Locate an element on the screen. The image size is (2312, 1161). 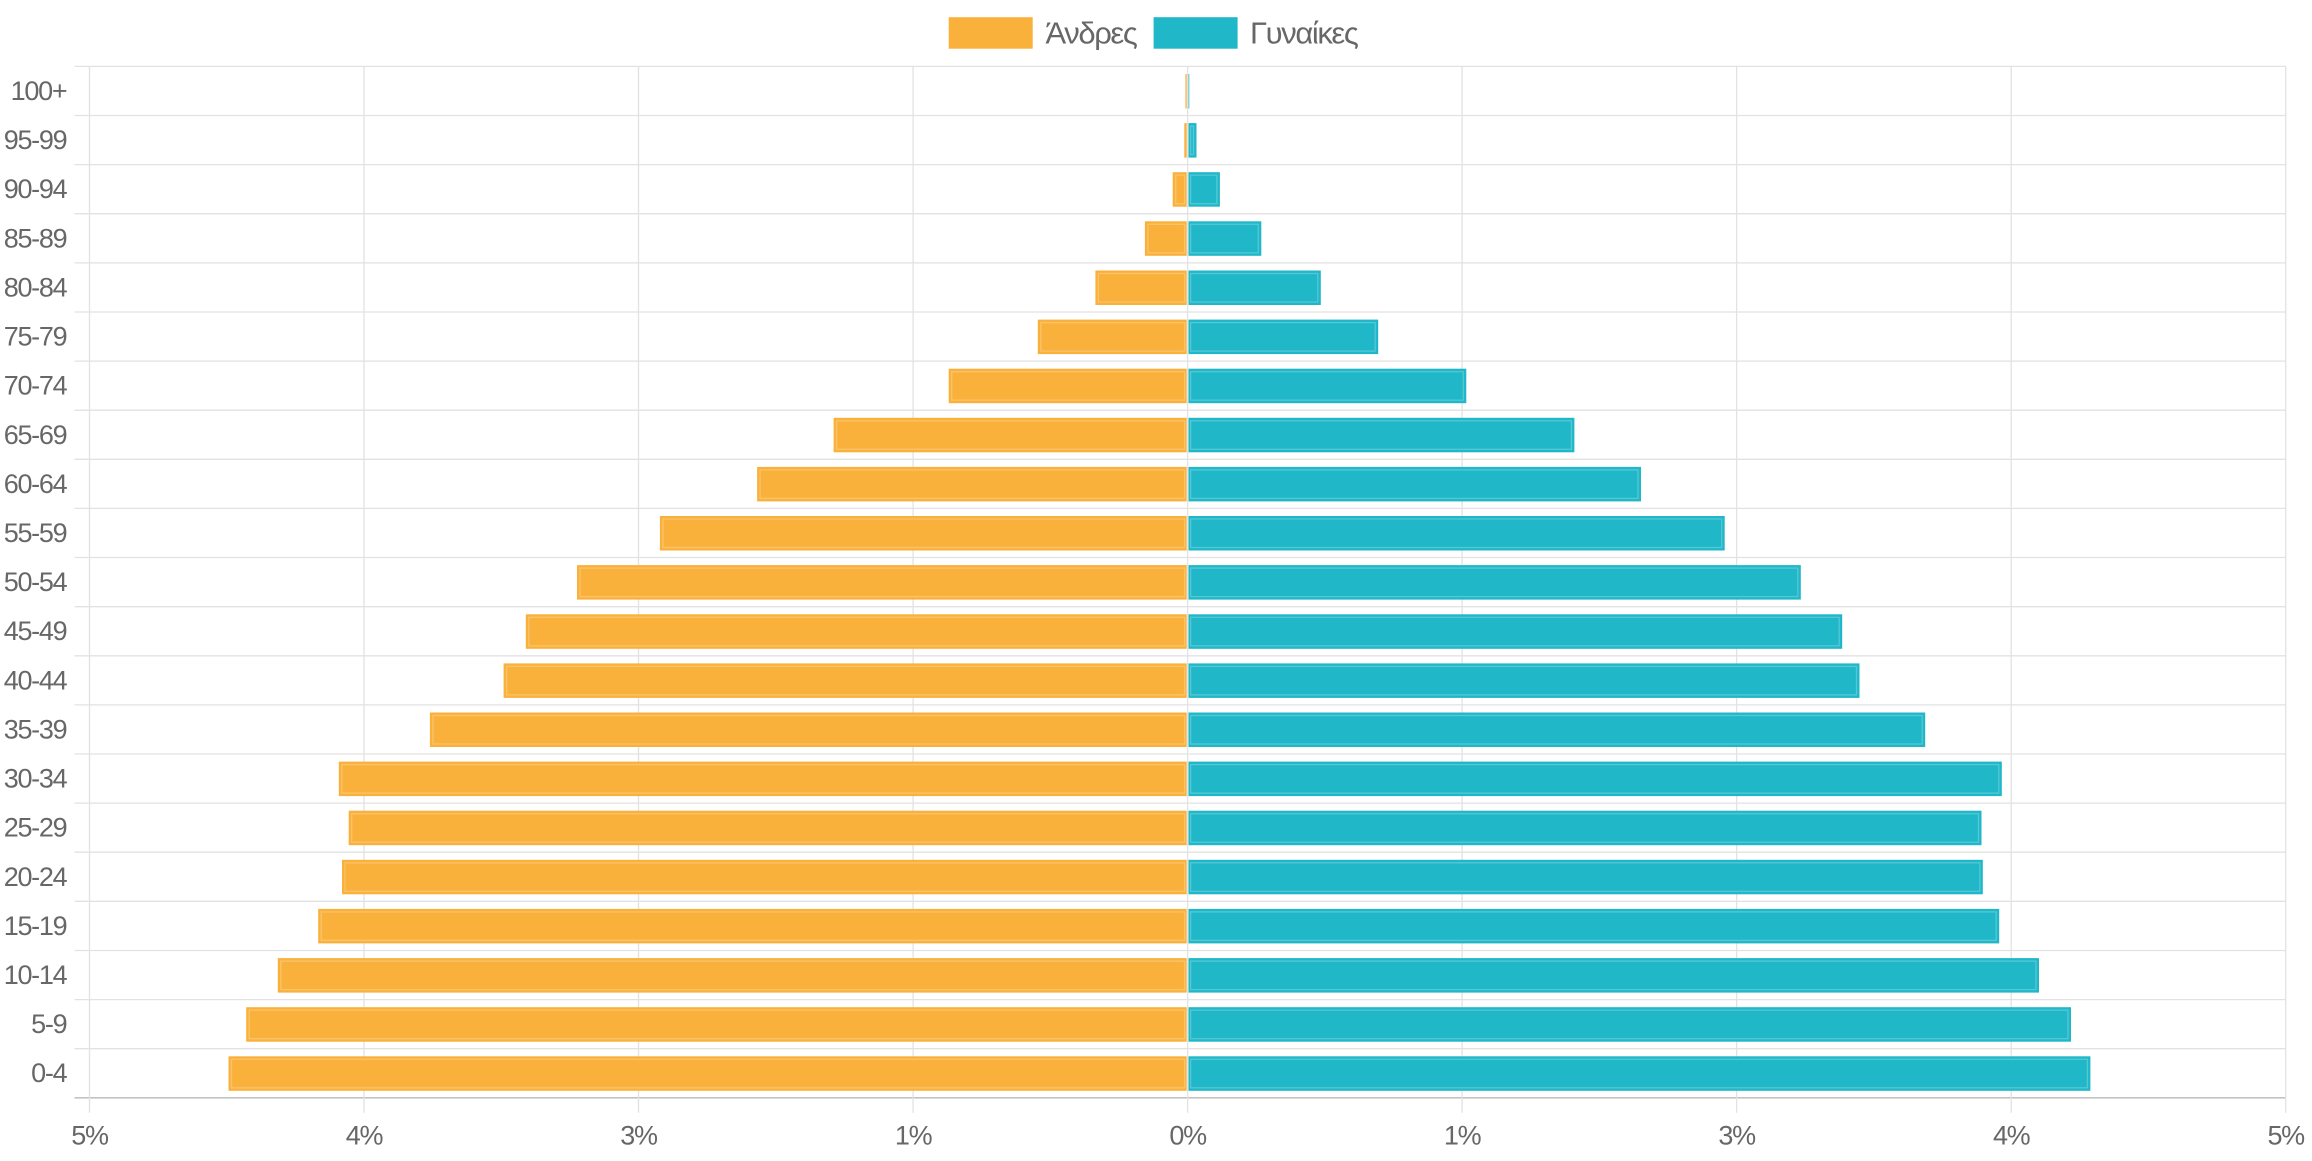
svg-text: 20-24 is located at coordinates (36, 877).